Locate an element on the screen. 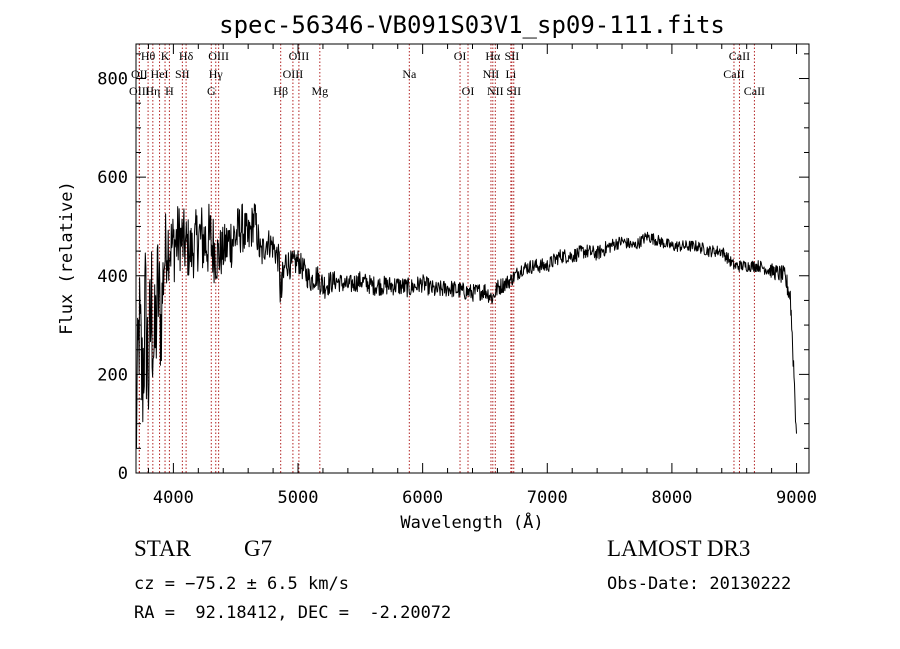  y-tick-label-0: 0 is located at coordinates (123, 474).